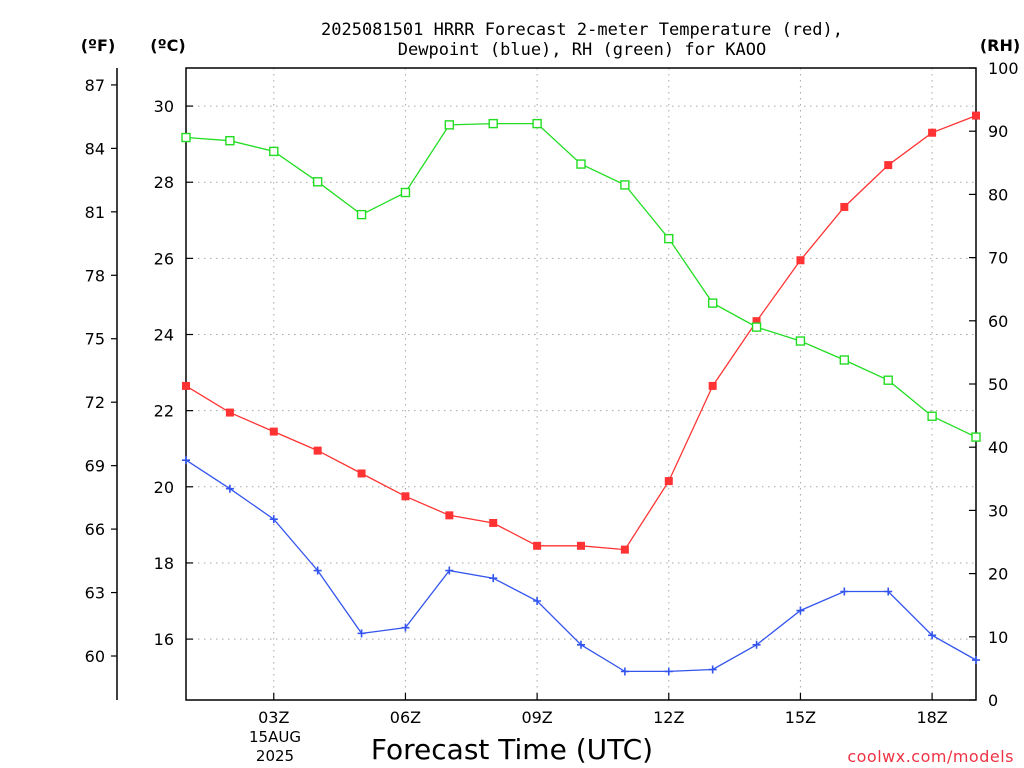 Image resolution: width=1024 pixels, height=768 pixels. I want to click on fahrenheit-tick-label: 69, so click(95, 466).